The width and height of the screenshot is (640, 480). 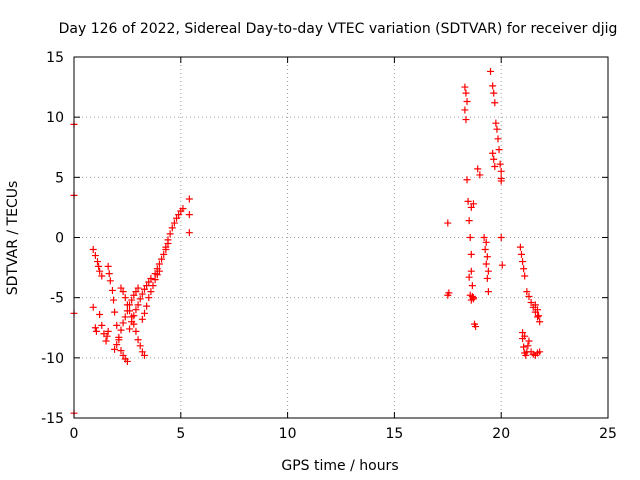 I want to click on x-tick-label: 10, so click(x=288, y=434).